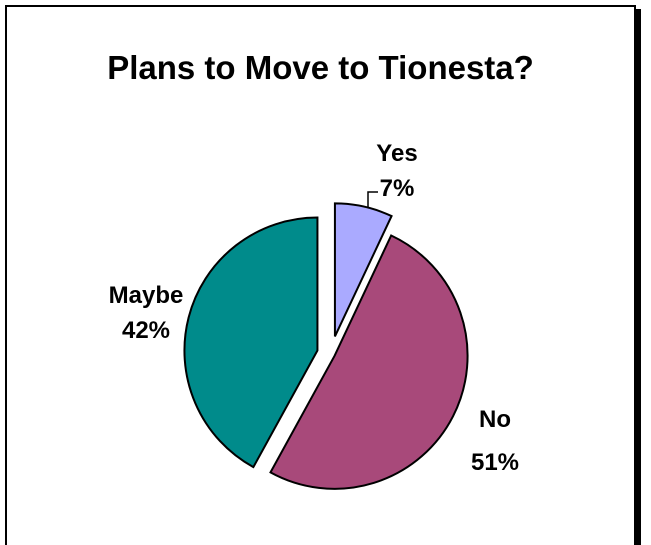  What do you see at coordinates (363, 269) in the screenshot?
I see `pie-slice-yes` at bounding box center [363, 269].